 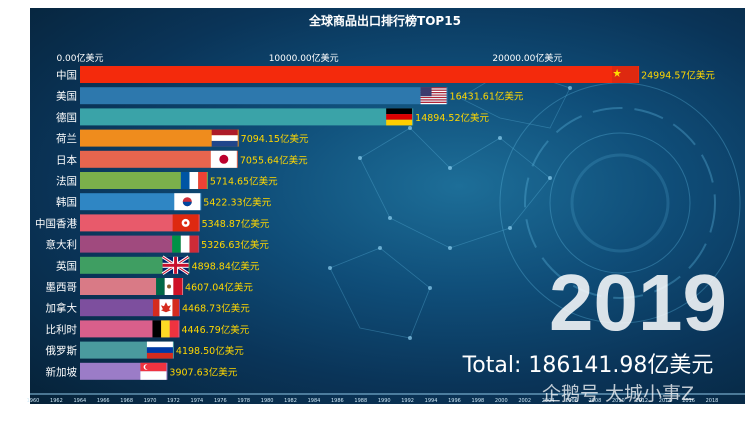 What do you see at coordinates (187, 202) in the screenshot?
I see `korea-flag` at bounding box center [187, 202].